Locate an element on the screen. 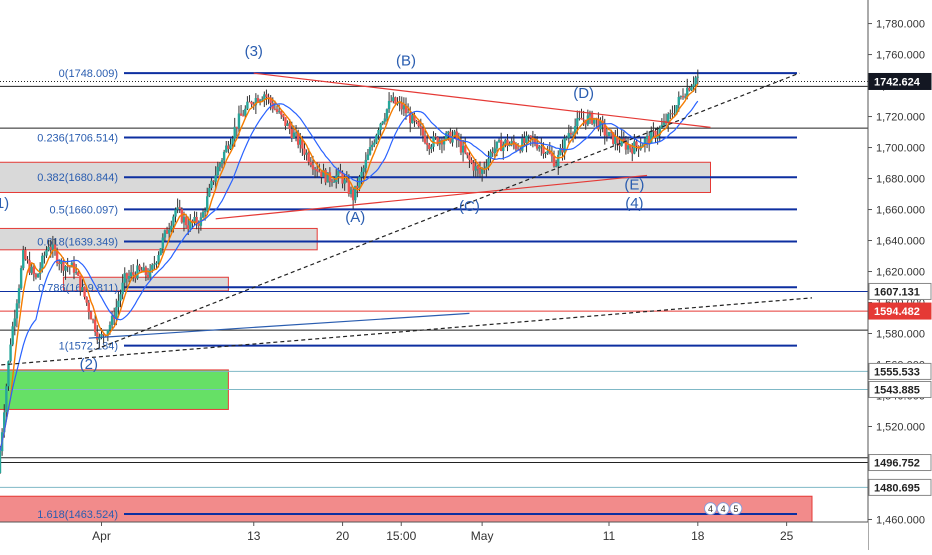 This screenshot has width=932, height=555. price-tag-3-text: 1543.885 is located at coordinates (897, 390).